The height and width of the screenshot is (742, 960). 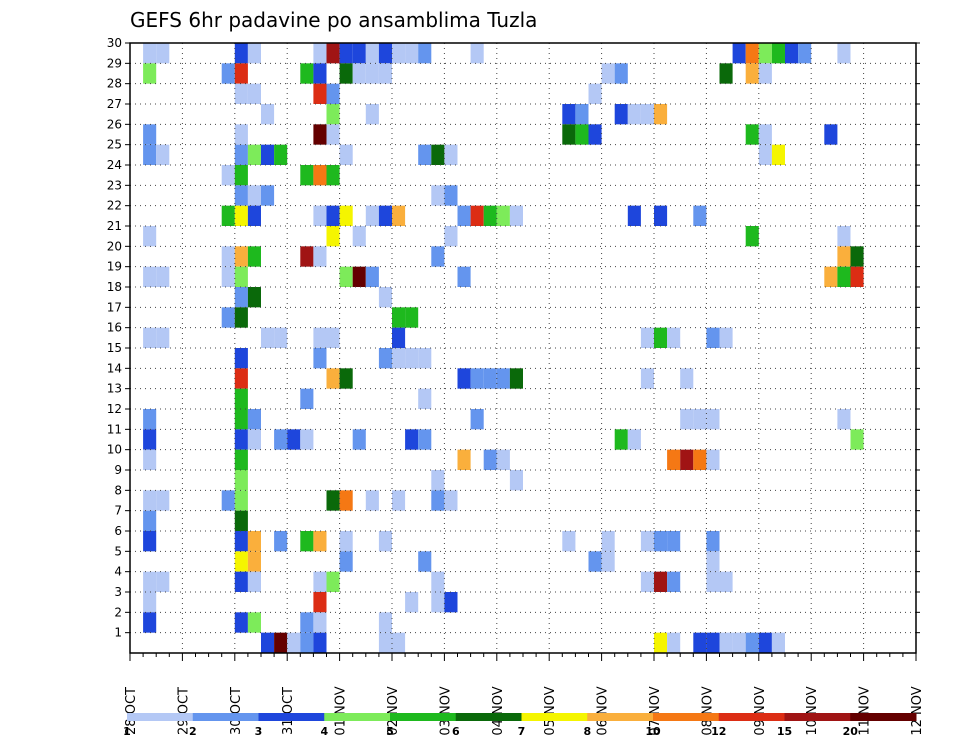 What do you see at coordinates (114, 104) in the screenshot?
I see `y-tick-label: 27` at bounding box center [114, 104].